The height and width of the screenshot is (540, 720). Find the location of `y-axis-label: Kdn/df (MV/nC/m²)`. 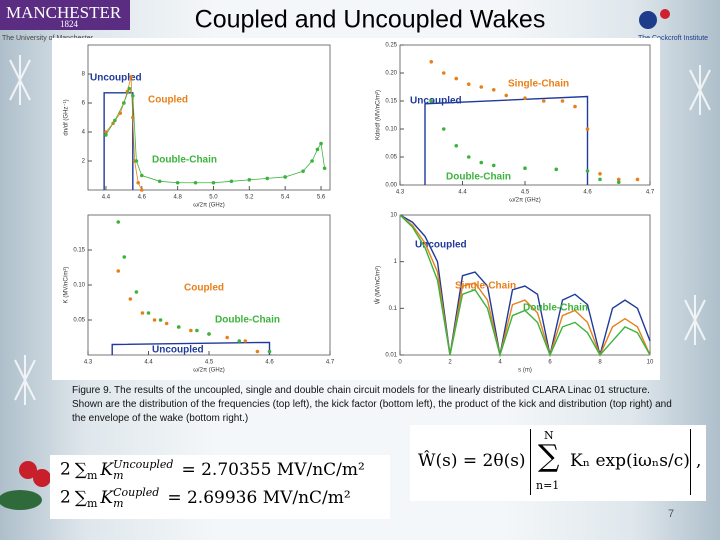

y-axis-label: Kdn/df (MV/nC/m²) is located at coordinates (379, 115).